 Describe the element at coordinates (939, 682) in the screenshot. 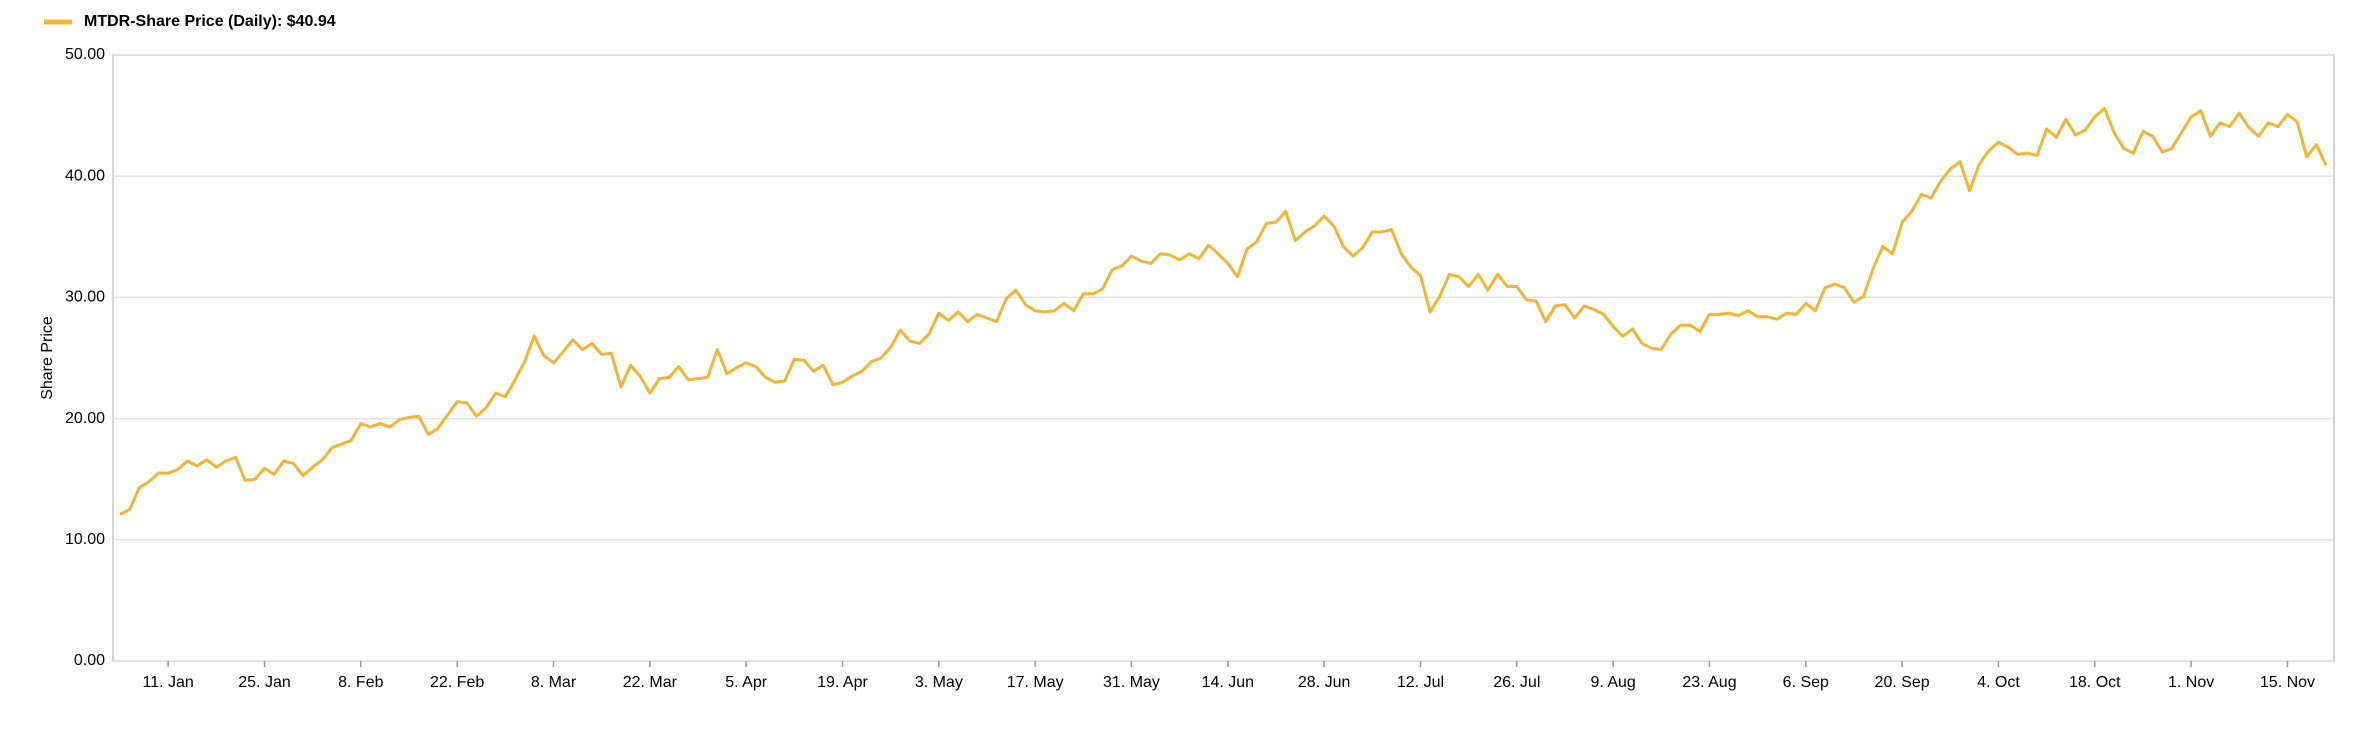

I see `x-tick-label: 3. May` at that location.